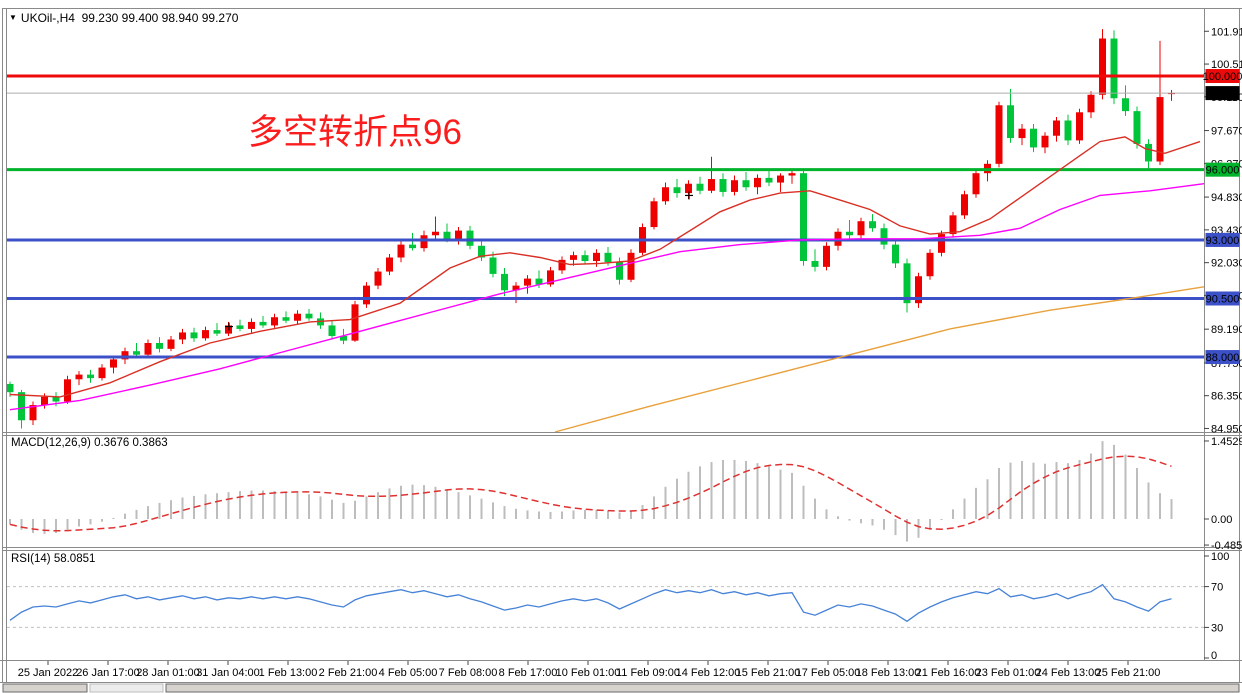 Image resolution: width=1242 pixels, height=693 pixels. Describe the element at coordinates (1068, 673) in the screenshot. I see `time-tick-label: 24 Feb 13:00` at that location.